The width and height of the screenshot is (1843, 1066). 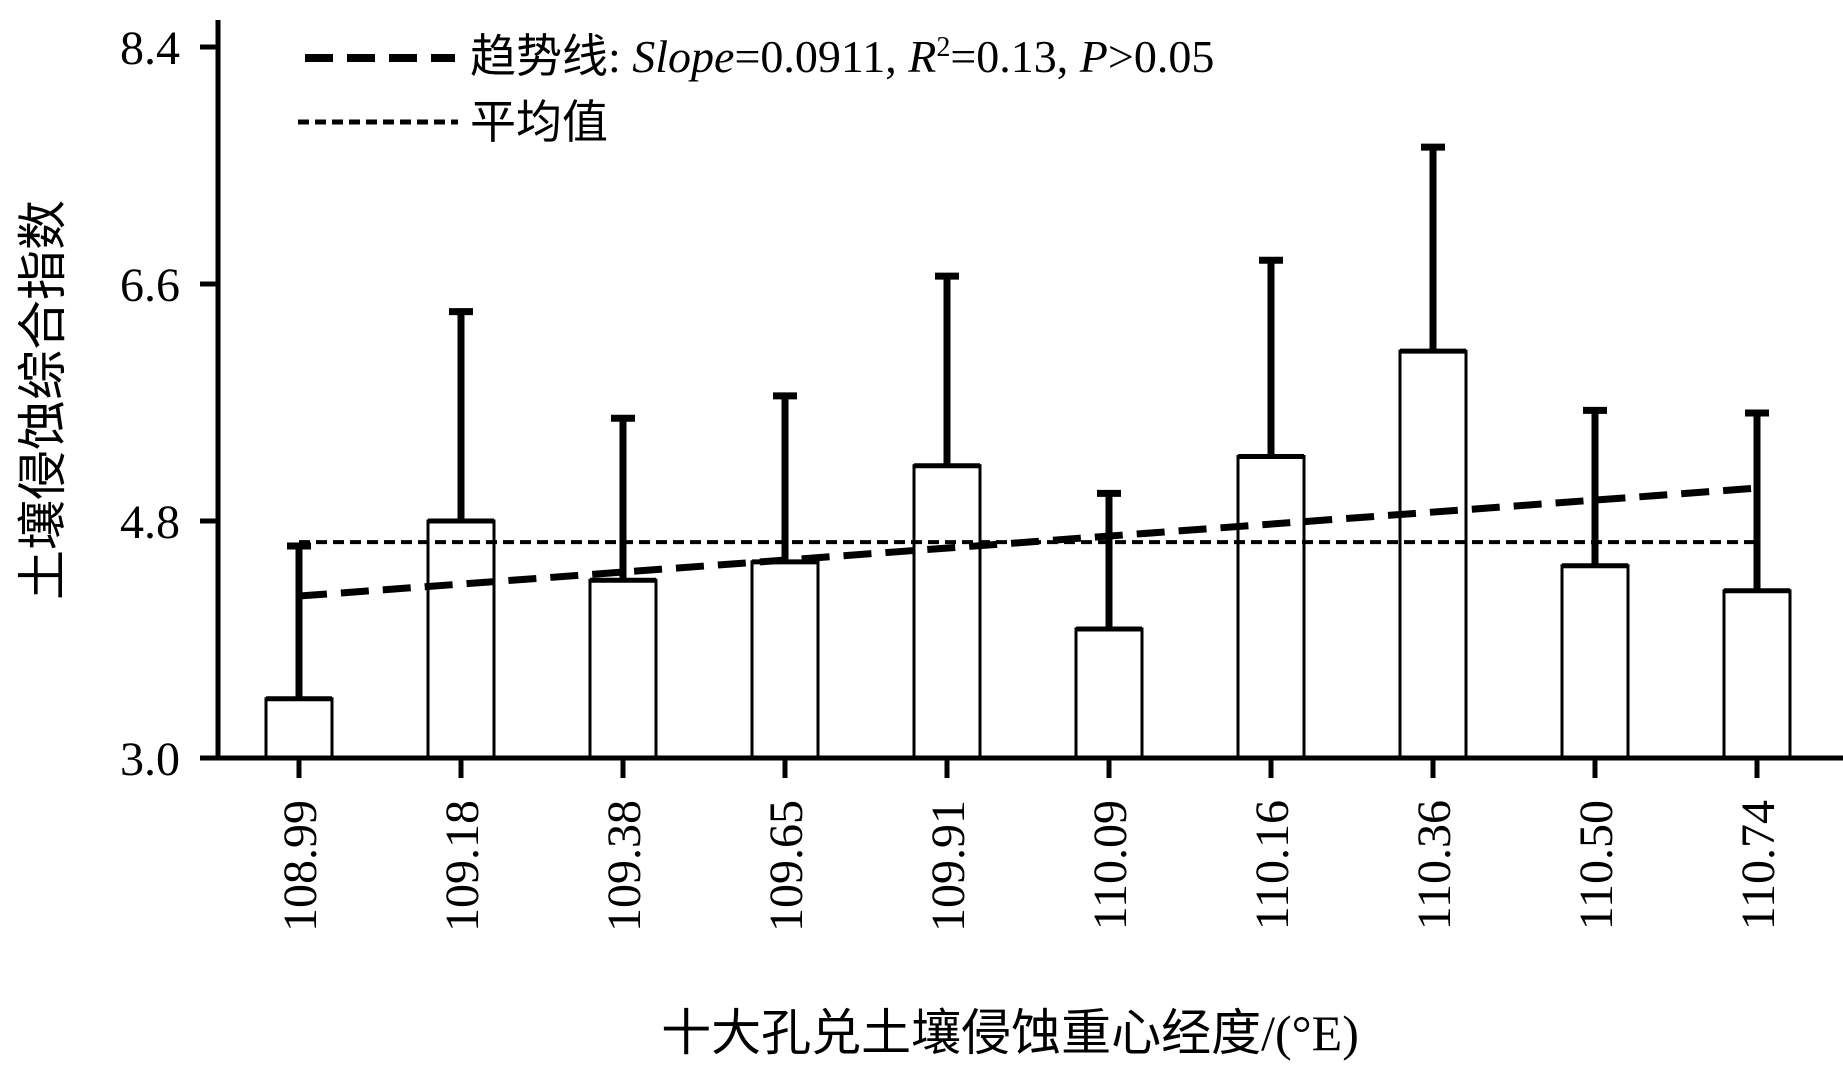 What do you see at coordinates (150, 522) in the screenshot?
I see `y-tick-label: 4.8` at bounding box center [150, 522].